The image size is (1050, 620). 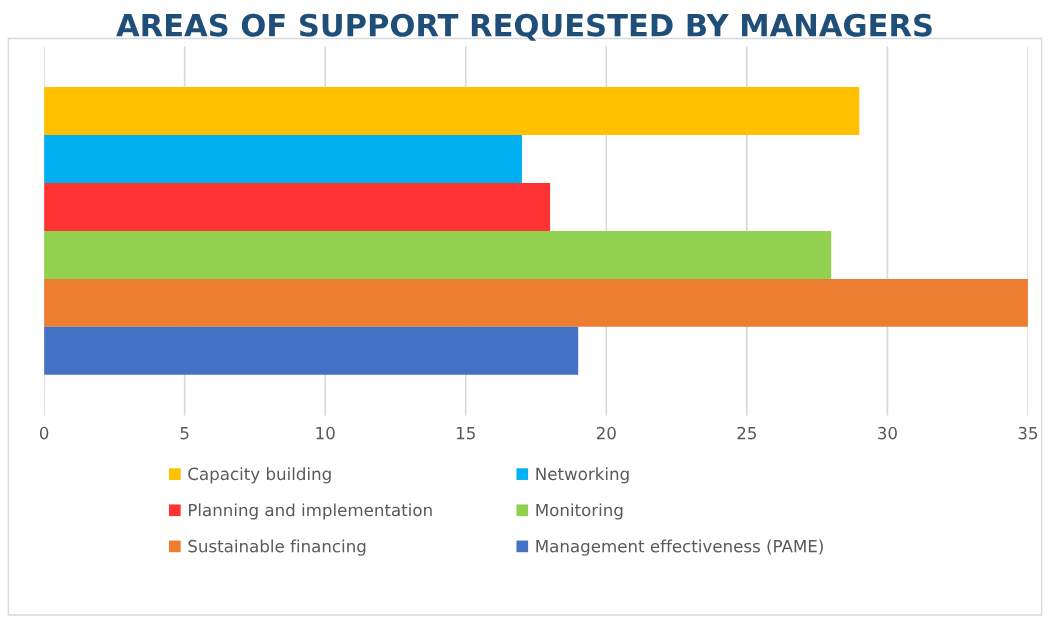 I want to click on x-tick-label: 15, so click(x=465, y=433).